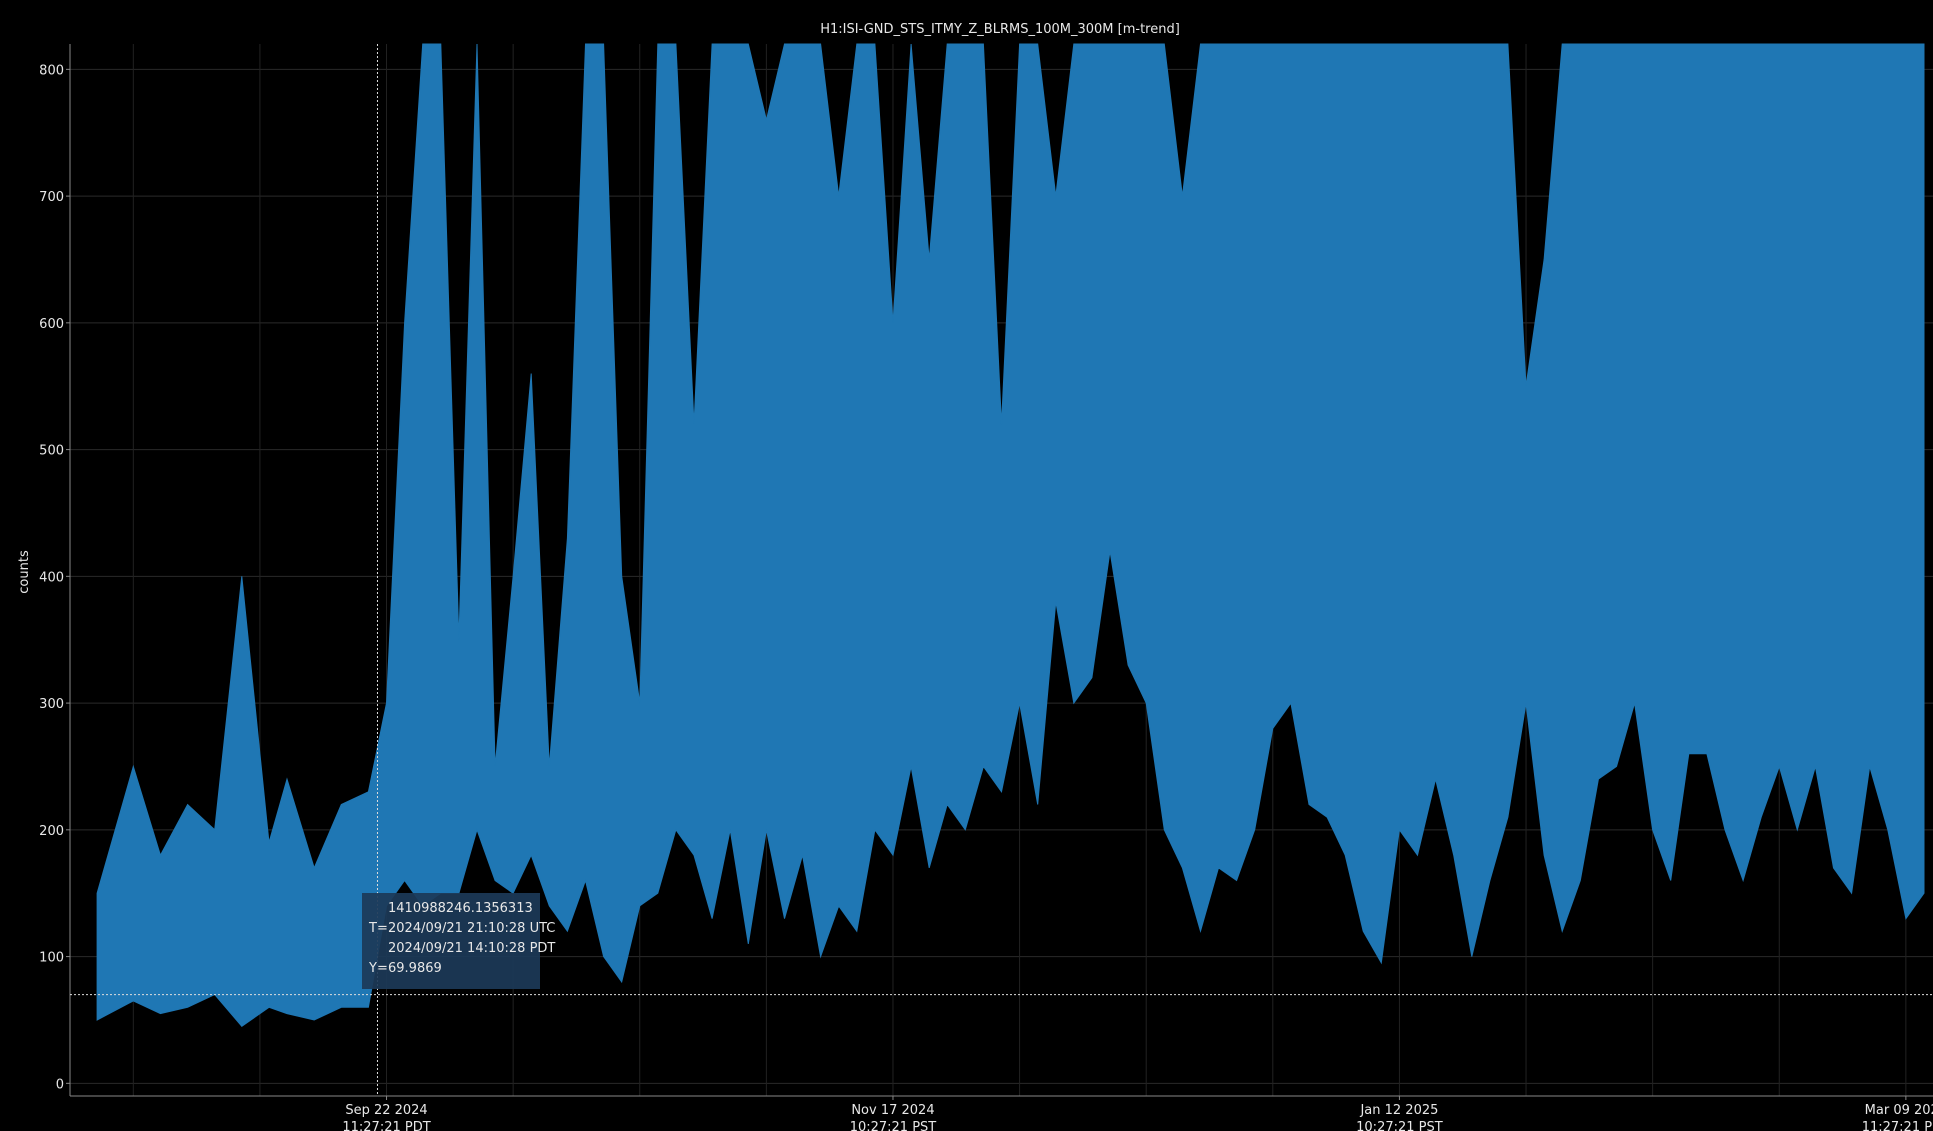 Image resolution: width=1933 pixels, height=1131 pixels. Describe the element at coordinates (51, 324) in the screenshot. I see `y-tick-label: 600` at that location.